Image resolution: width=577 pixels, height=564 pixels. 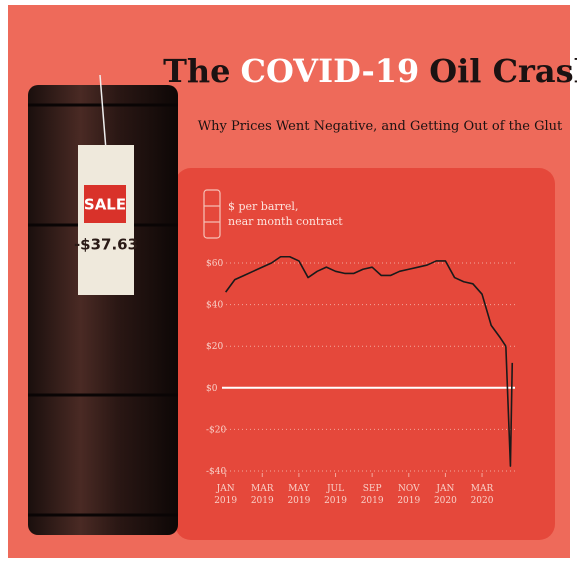 I want to click on y-tick-label: $20, so click(x=214, y=347).